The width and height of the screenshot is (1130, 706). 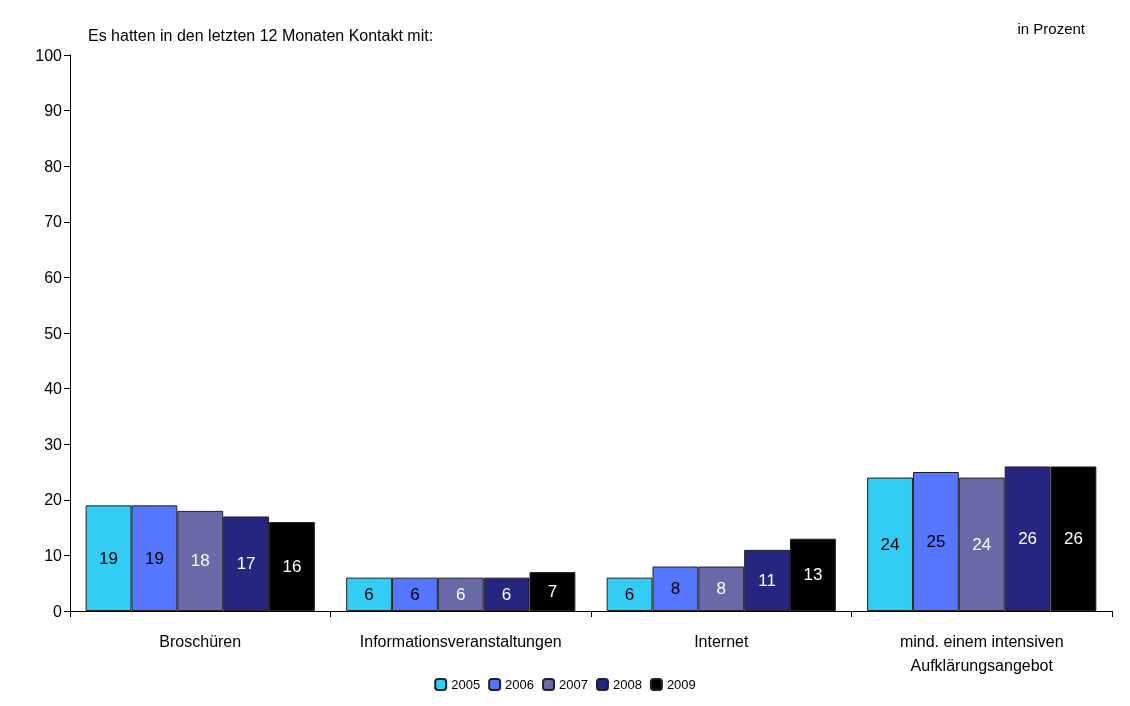 I want to click on legend-label: 2007, so click(x=573, y=684).